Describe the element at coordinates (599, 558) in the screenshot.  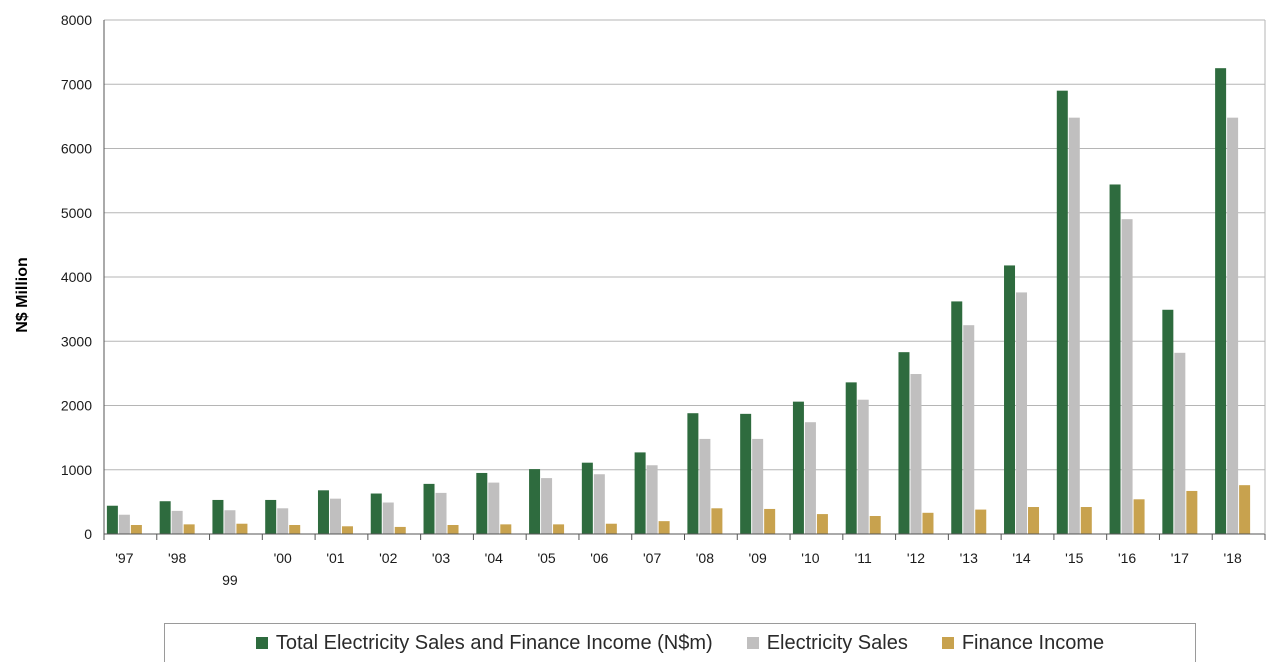
I see `x-tick-label: '06` at that location.